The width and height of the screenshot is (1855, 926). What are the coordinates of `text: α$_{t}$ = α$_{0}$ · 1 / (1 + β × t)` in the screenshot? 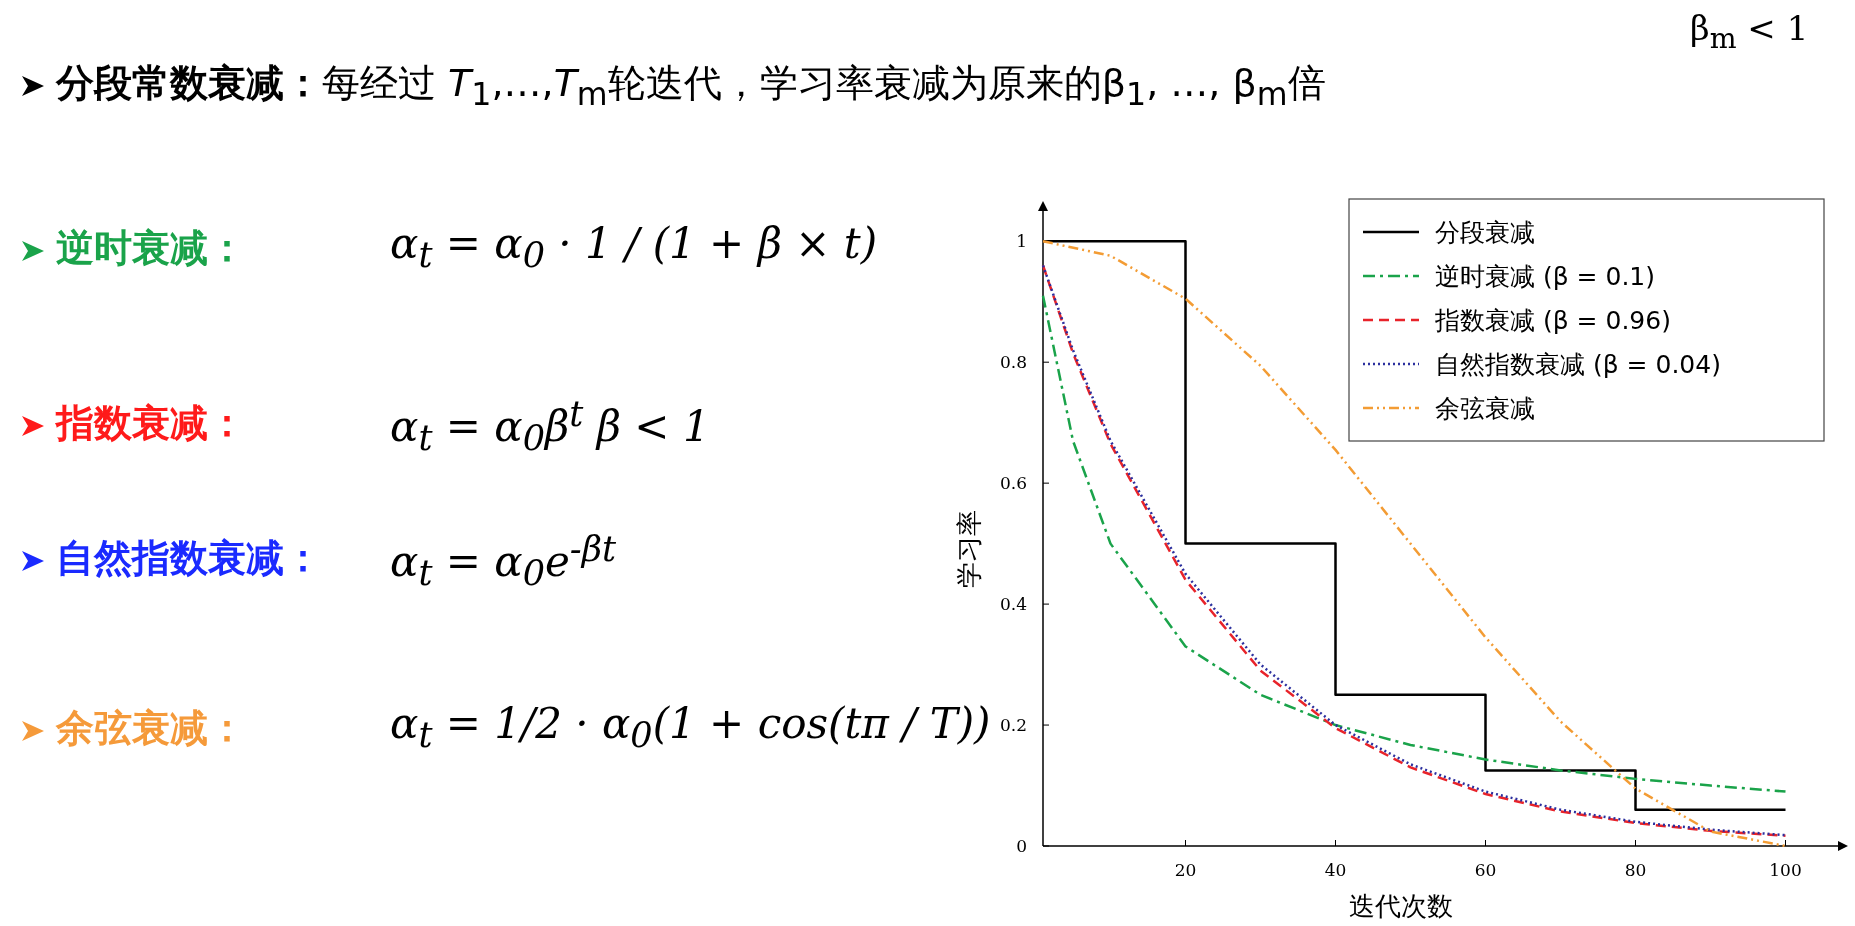 It's located at (634, 247).